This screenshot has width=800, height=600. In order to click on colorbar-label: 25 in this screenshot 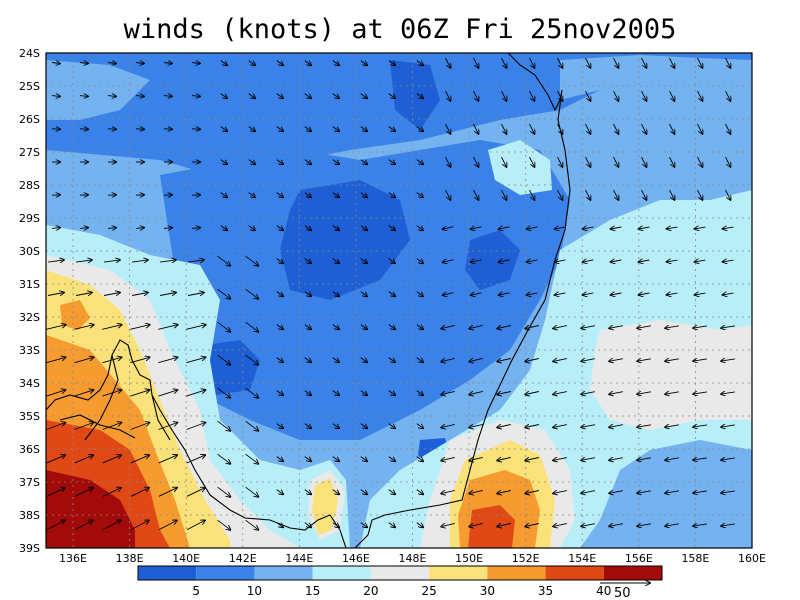, I will do `click(428, 591)`.